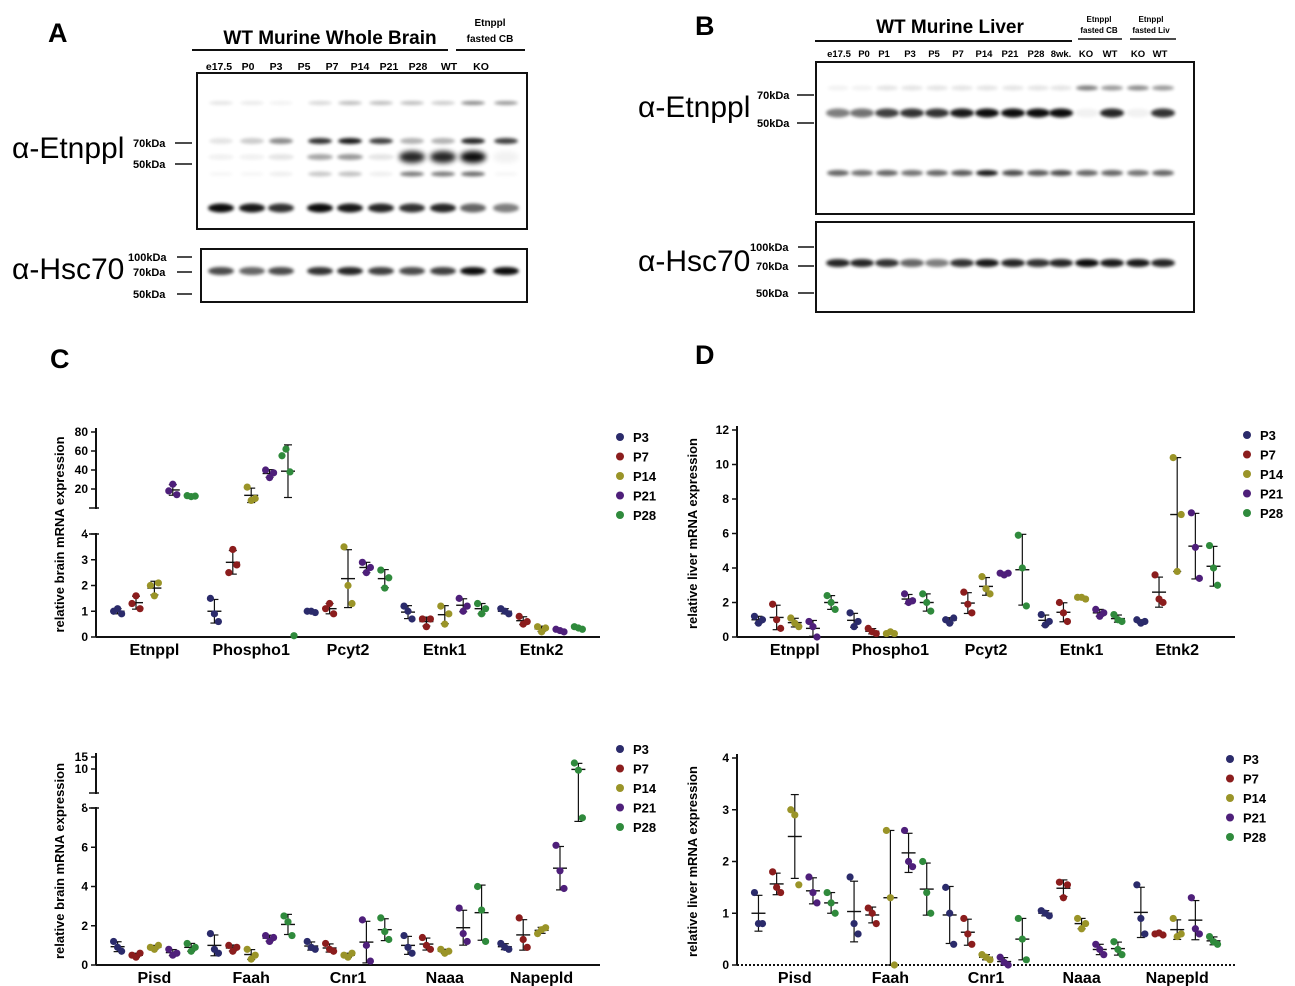 This screenshot has height=986, width=1295. Describe the element at coordinates (219, 67) in the screenshot. I see `panel-a-lane-label-0: e17.5` at that location.